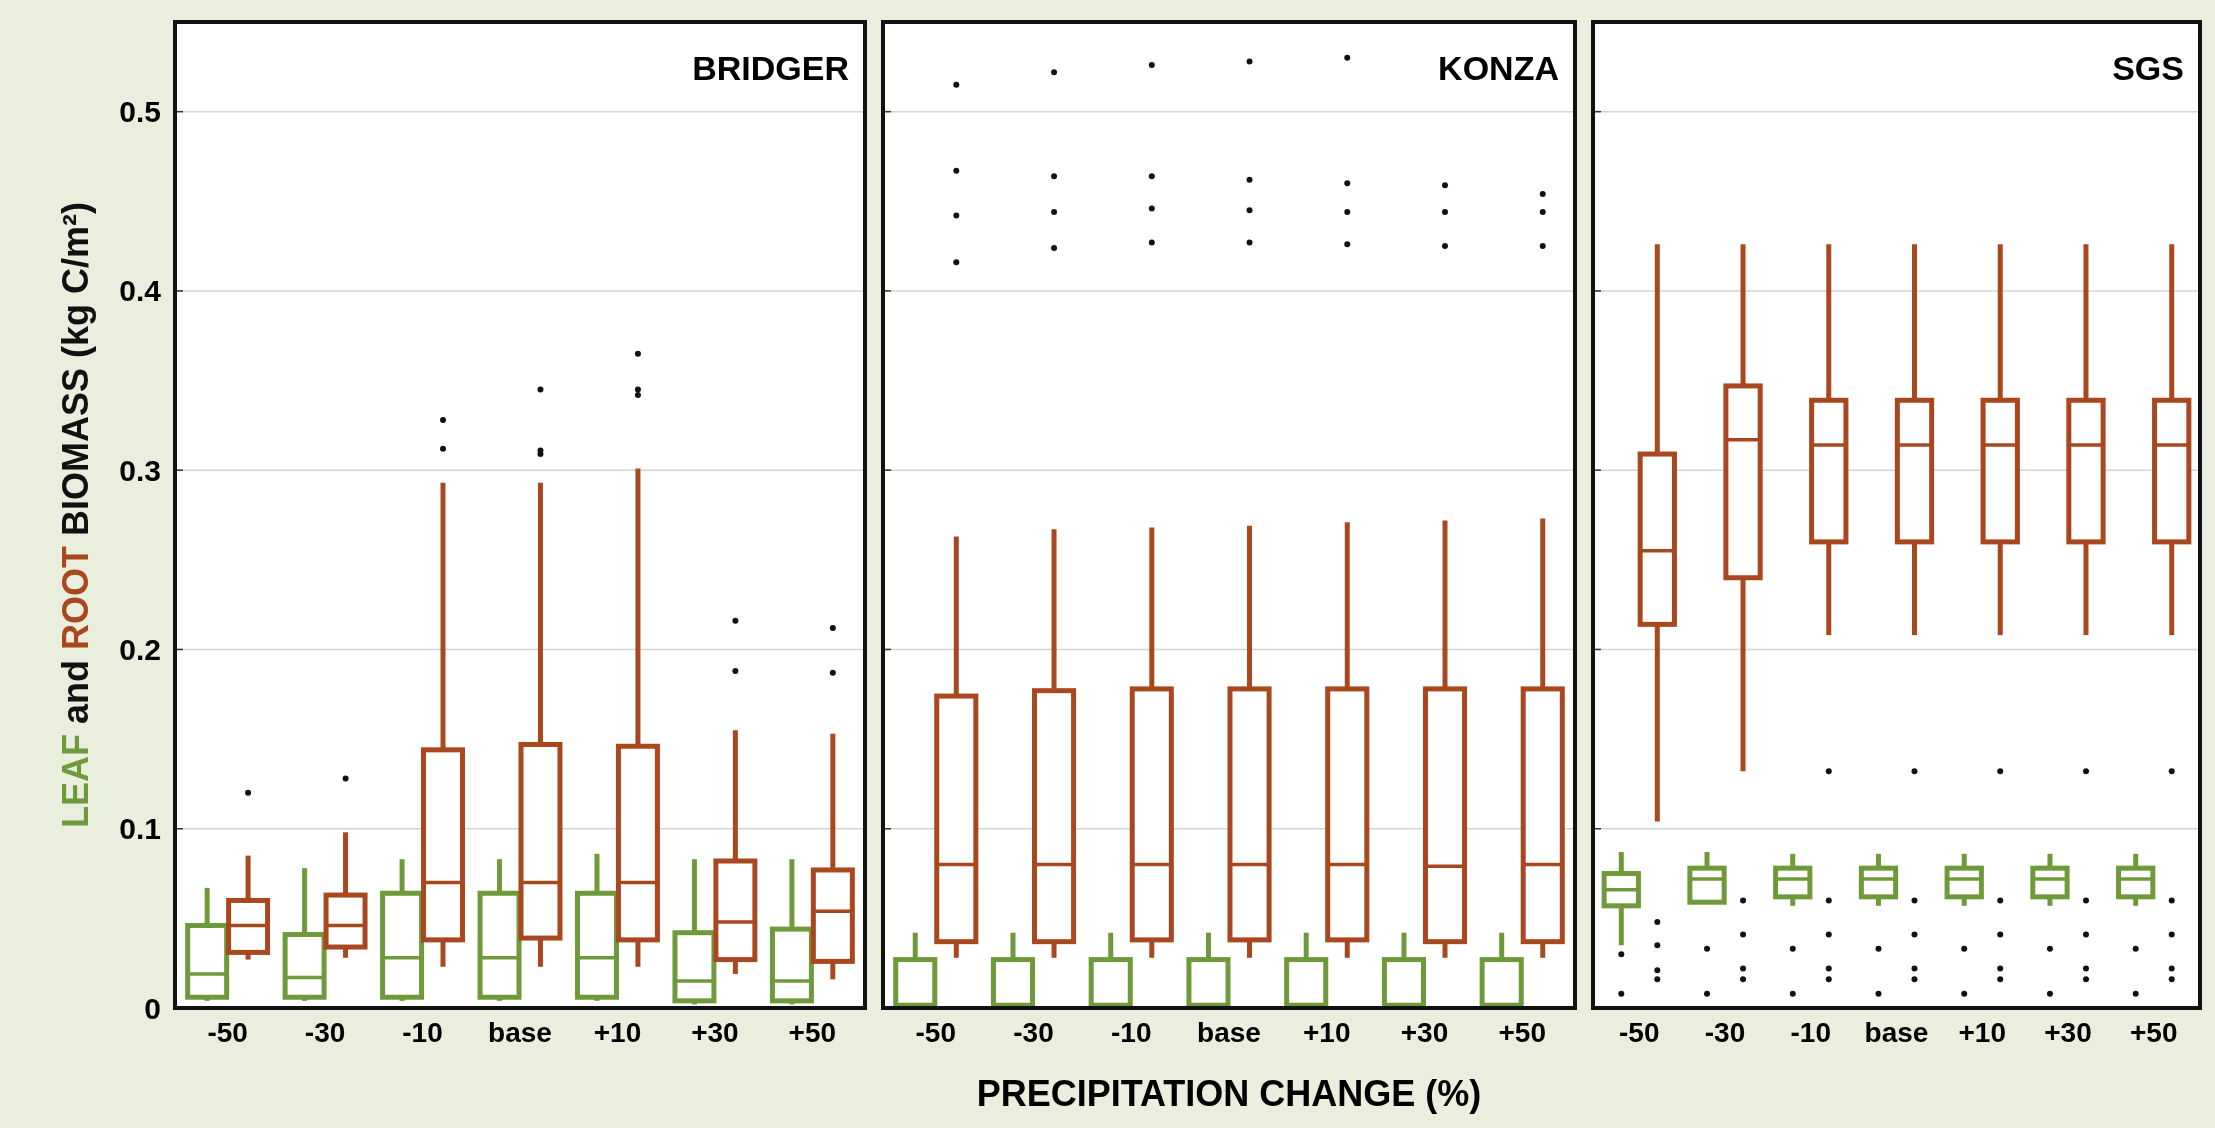  I want to click on y-axis-title: LEAF and ROOT BIOMASS (kg C/m²), so click(75, 515).